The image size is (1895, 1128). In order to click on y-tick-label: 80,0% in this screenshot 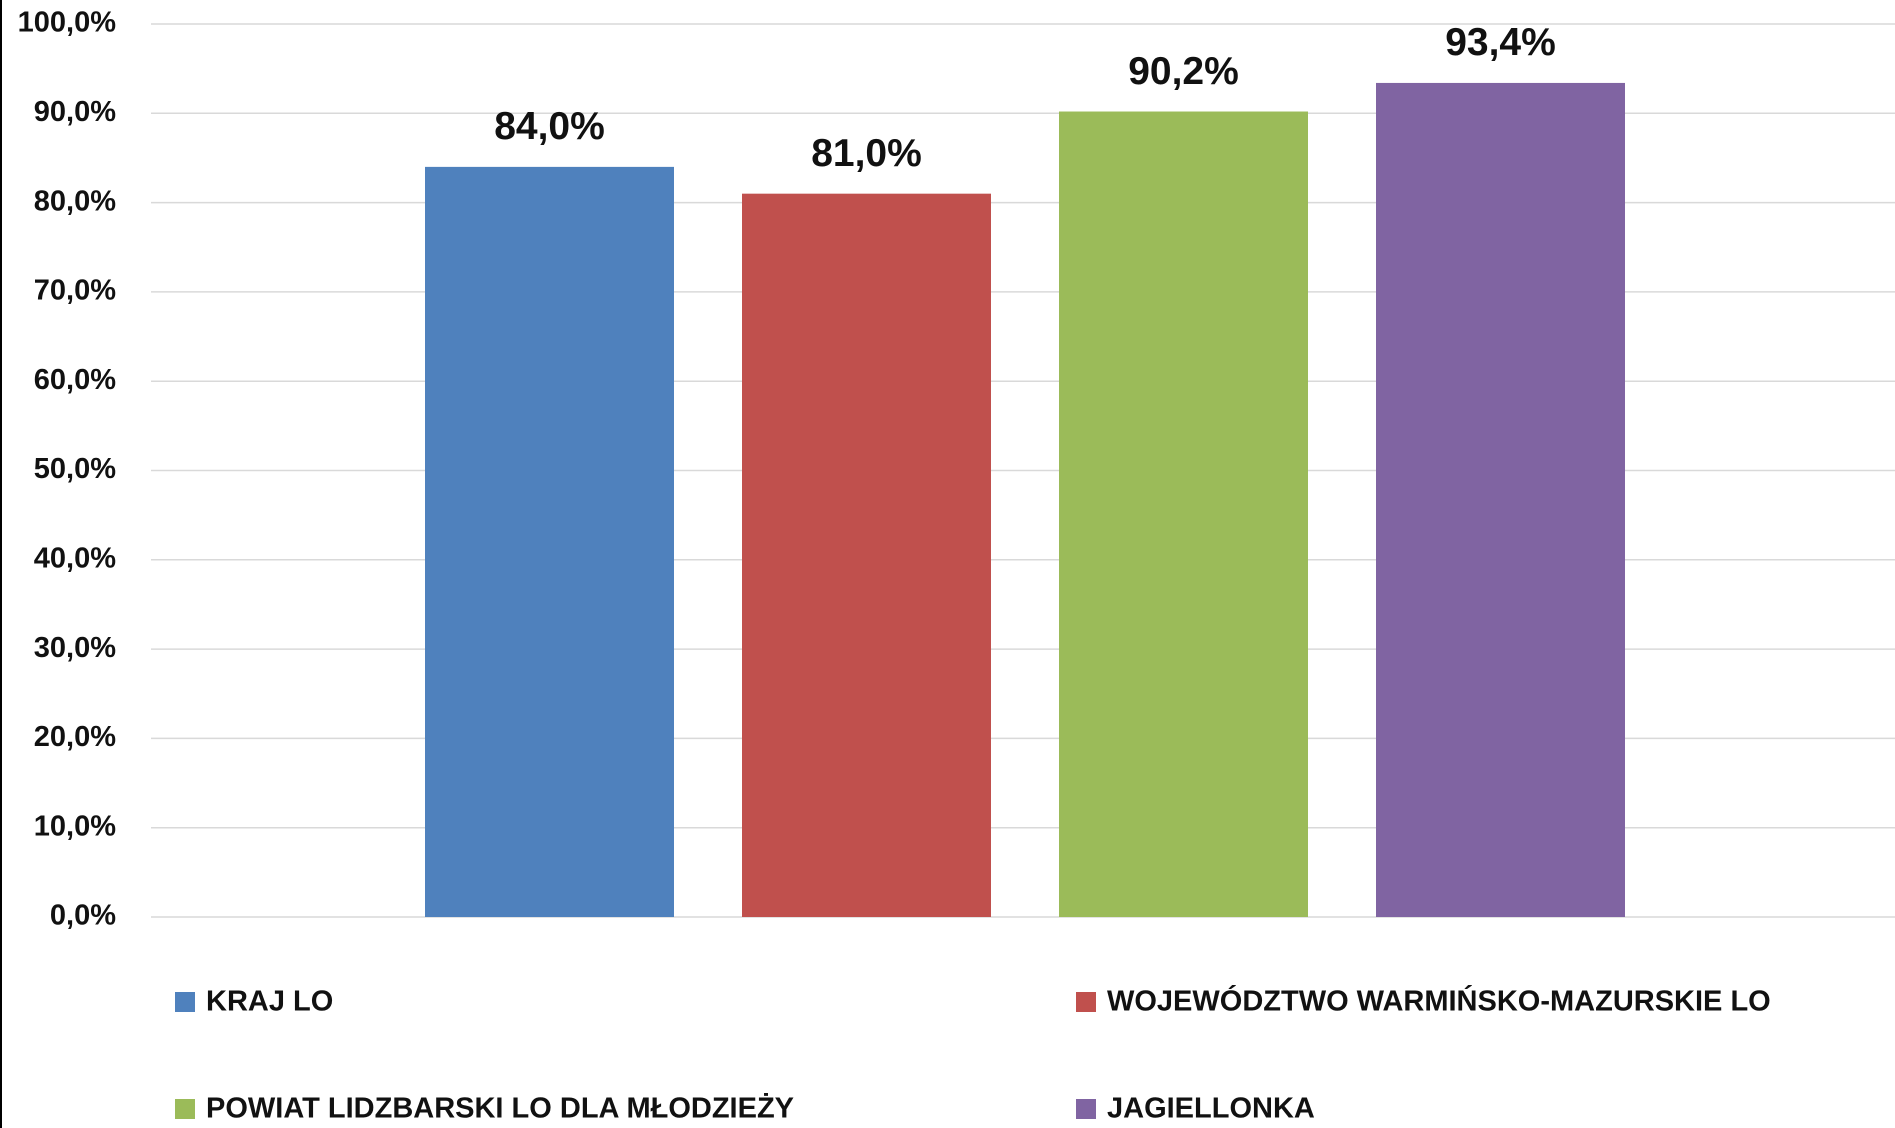, I will do `click(75, 201)`.